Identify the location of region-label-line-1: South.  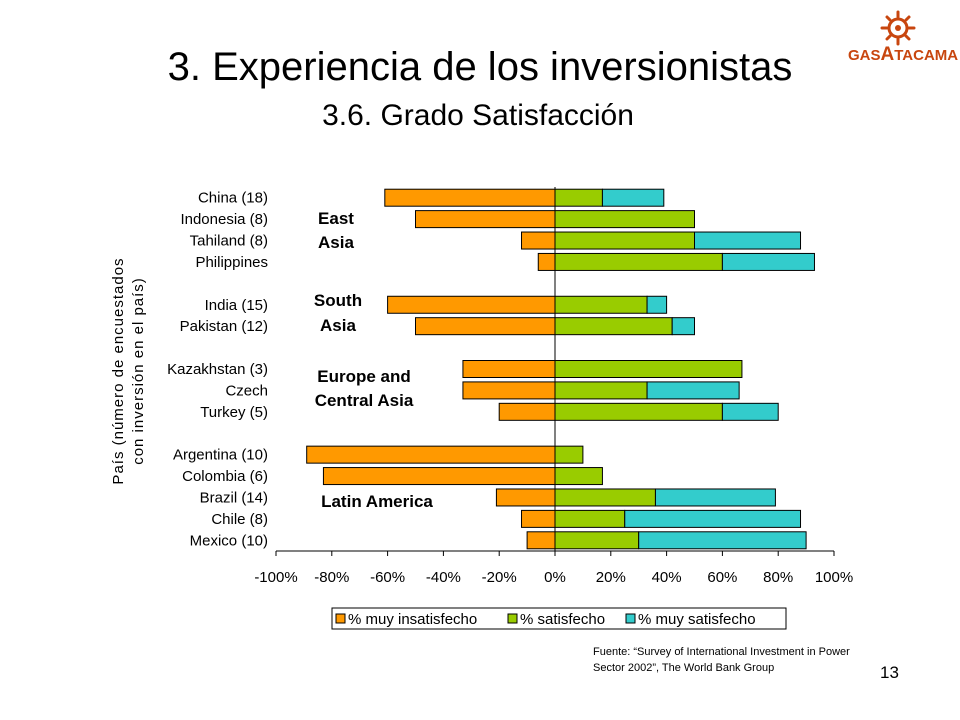
(338, 300).